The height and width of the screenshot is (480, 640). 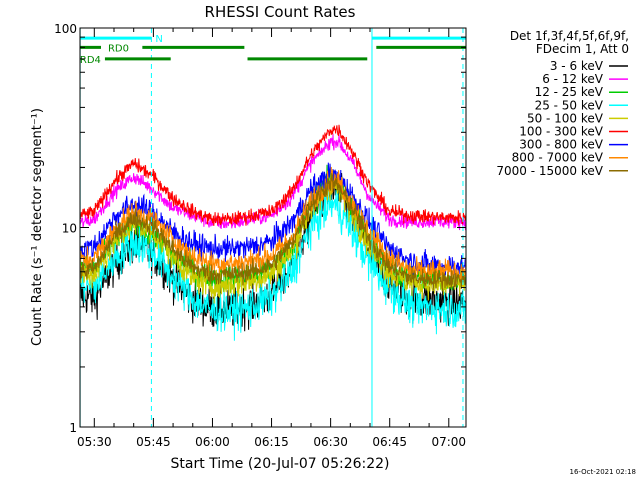 I want to click on y-tick-label-0: 1, so click(x=73, y=428).